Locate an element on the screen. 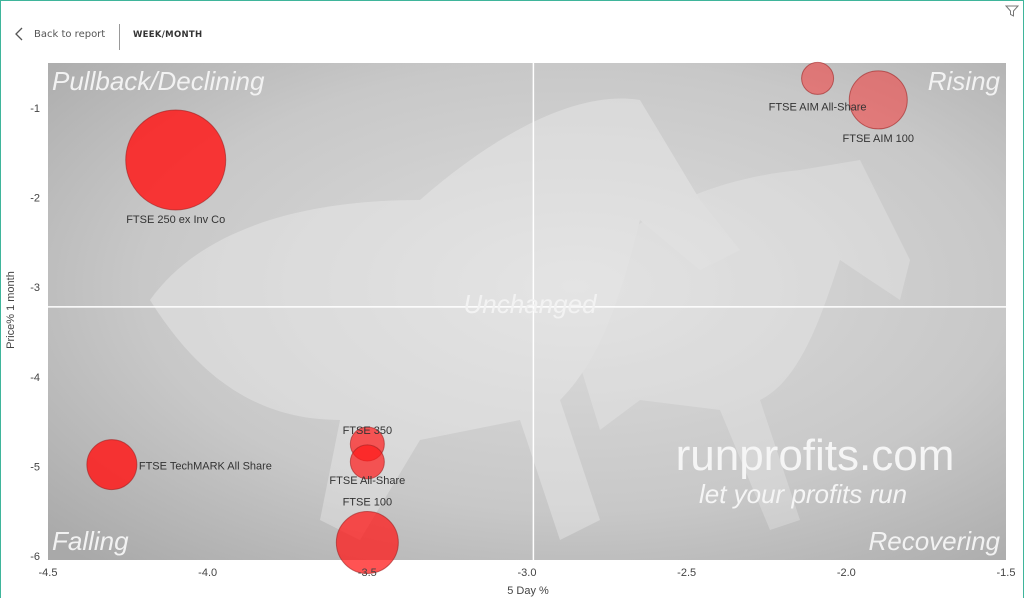  y-tick-label: -6 is located at coordinates (35, 557).